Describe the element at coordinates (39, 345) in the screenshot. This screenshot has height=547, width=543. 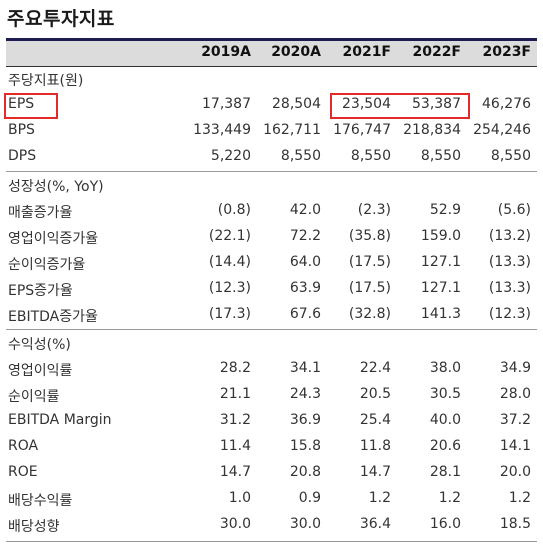
I see `section-heading: 수익성(%)` at that location.